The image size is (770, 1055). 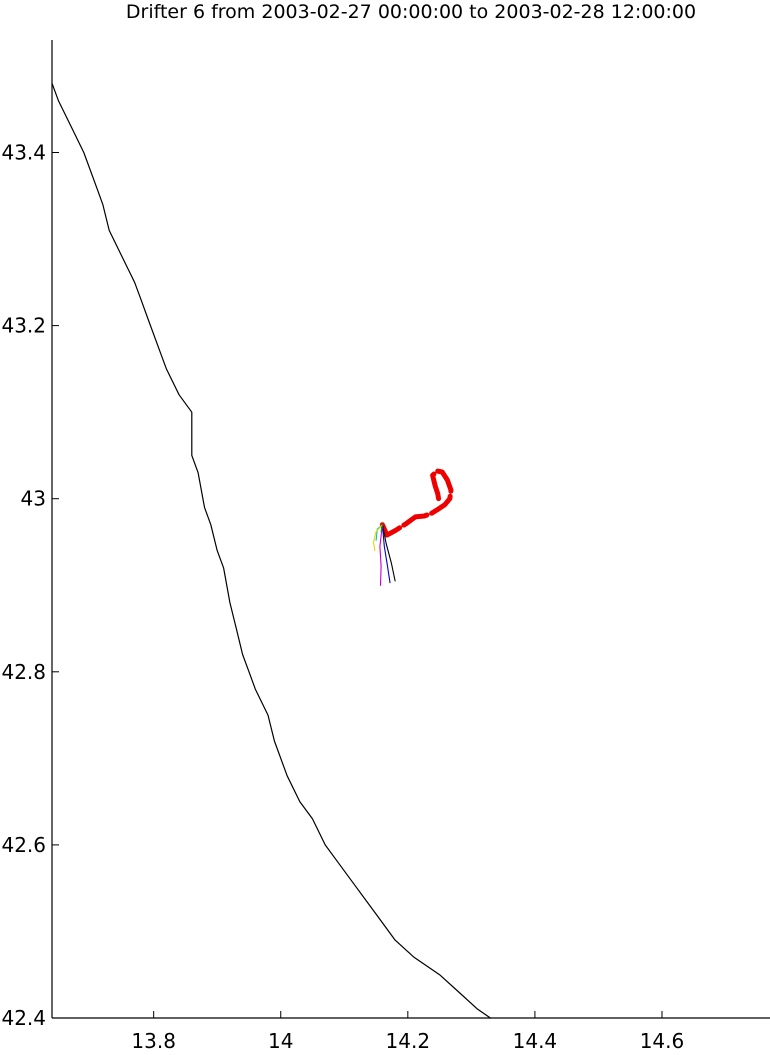 What do you see at coordinates (23, 153) in the screenshot?
I see `y-tick-label: 43.4` at bounding box center [23, 153].